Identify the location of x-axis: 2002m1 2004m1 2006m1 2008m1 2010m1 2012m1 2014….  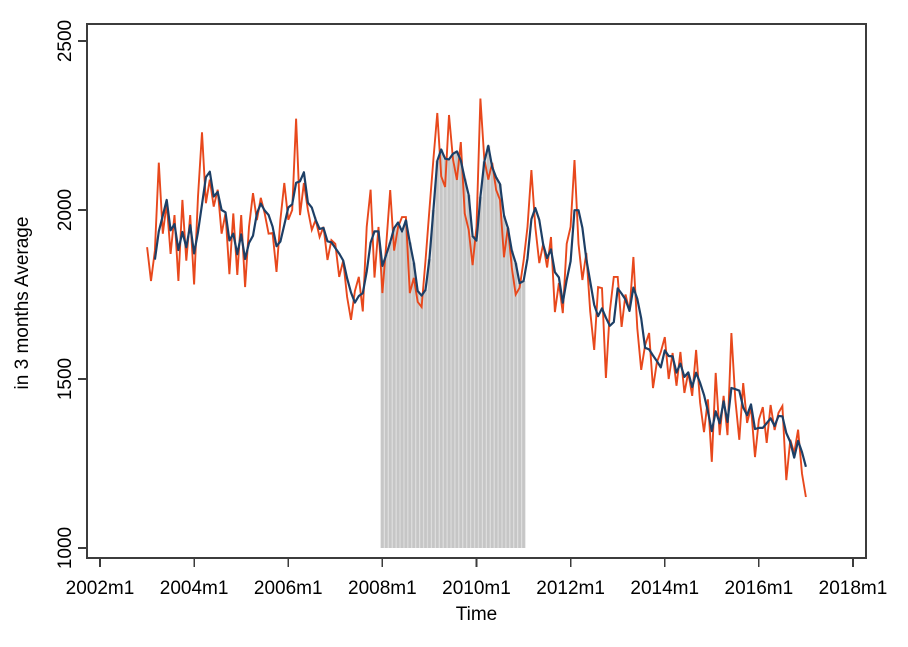
(477, 578).